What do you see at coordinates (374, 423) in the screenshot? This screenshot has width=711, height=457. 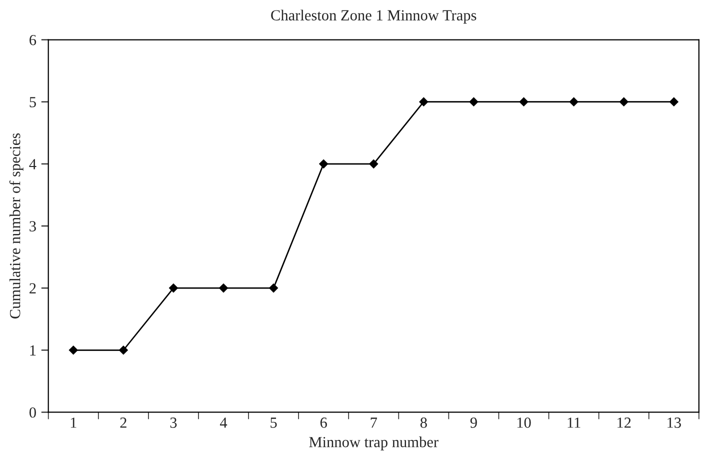 I see `x-tick-label: 7` at bounding box center [374, 423].